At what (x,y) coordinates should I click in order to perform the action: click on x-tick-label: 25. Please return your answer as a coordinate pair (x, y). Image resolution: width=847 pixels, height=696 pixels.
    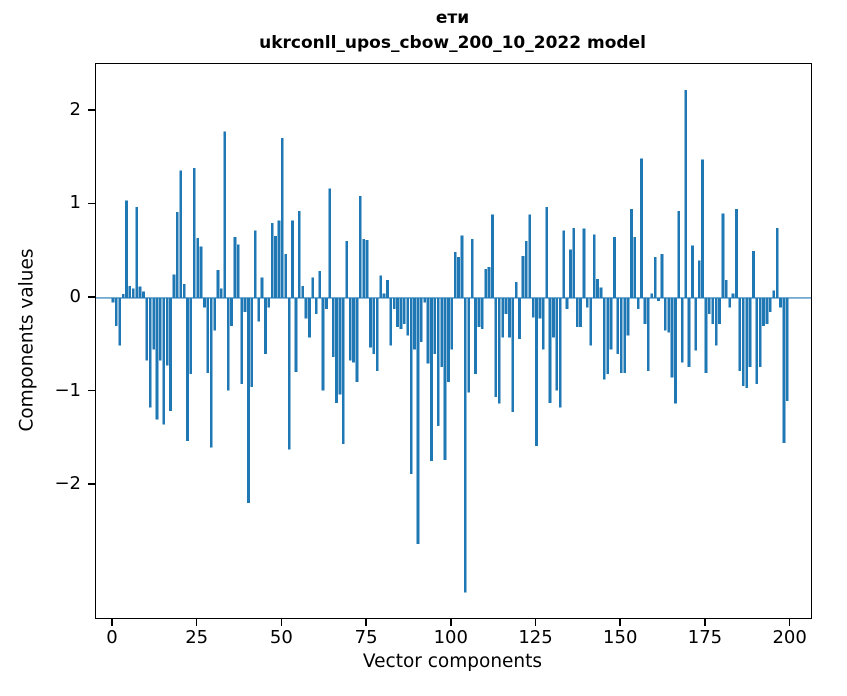
    Looking at the image, I should click on (197, 637).